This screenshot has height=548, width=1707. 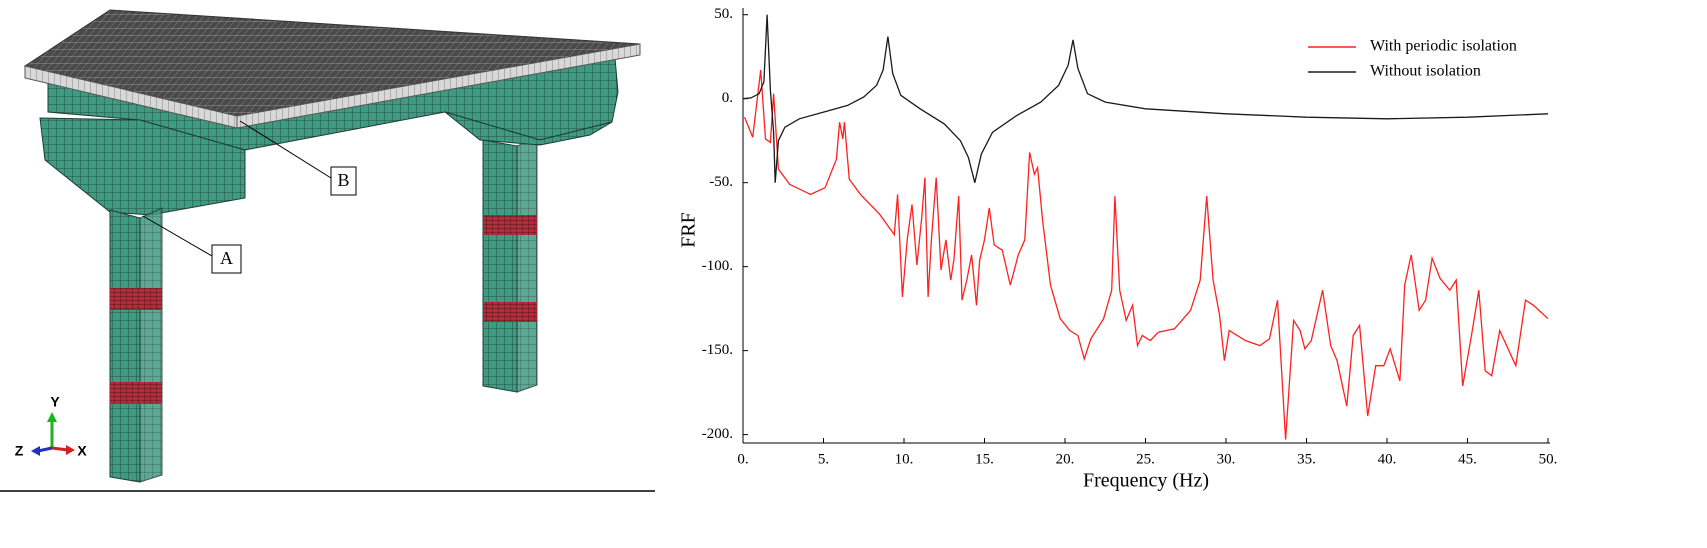 I want to click on callout-label: B, so click(x=343, y=180).